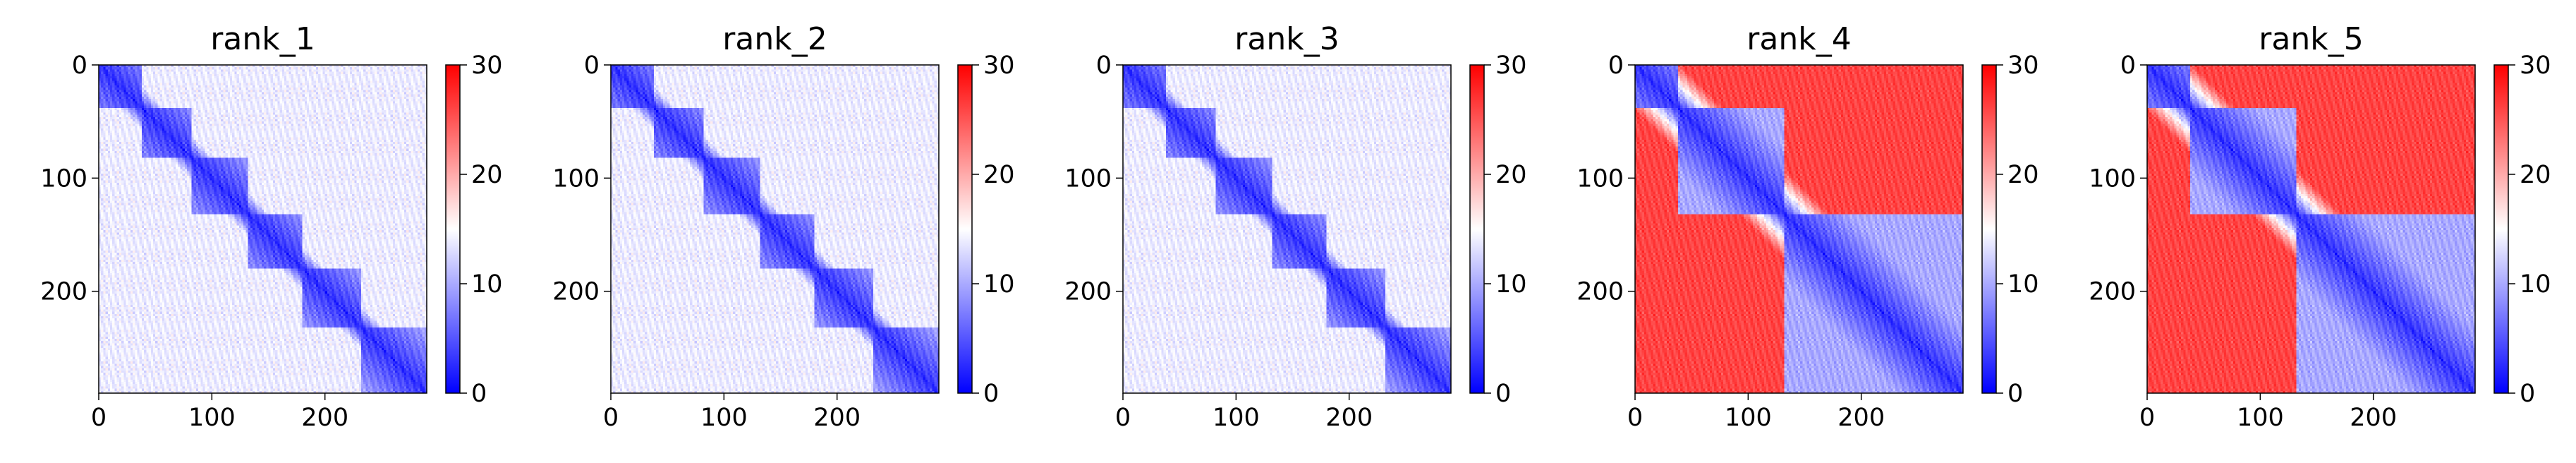 The width and height of the screenshot is (2576, 463). Describe the element at coordinates (1799, 39) in the screenshot. I see `panel-title: rank_4` at that location.